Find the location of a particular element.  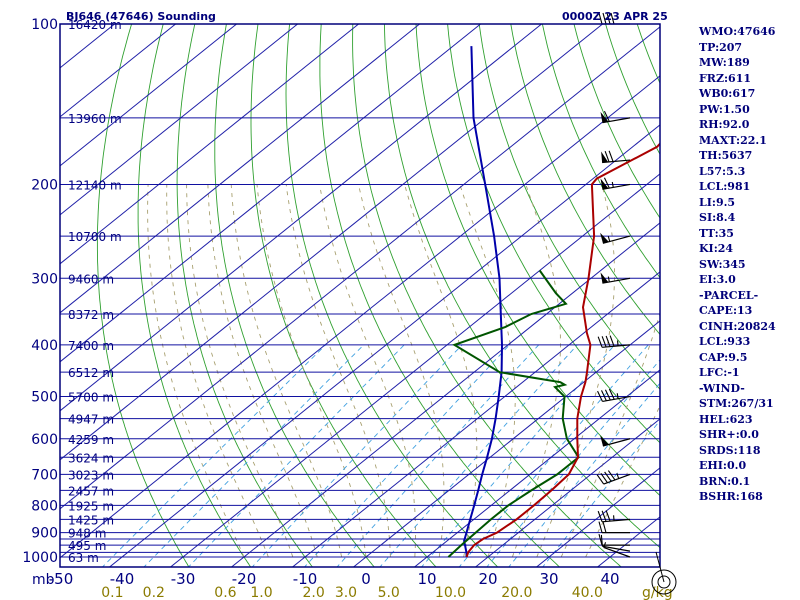

pressure-label: 100 is located at coordinates (44, 25).